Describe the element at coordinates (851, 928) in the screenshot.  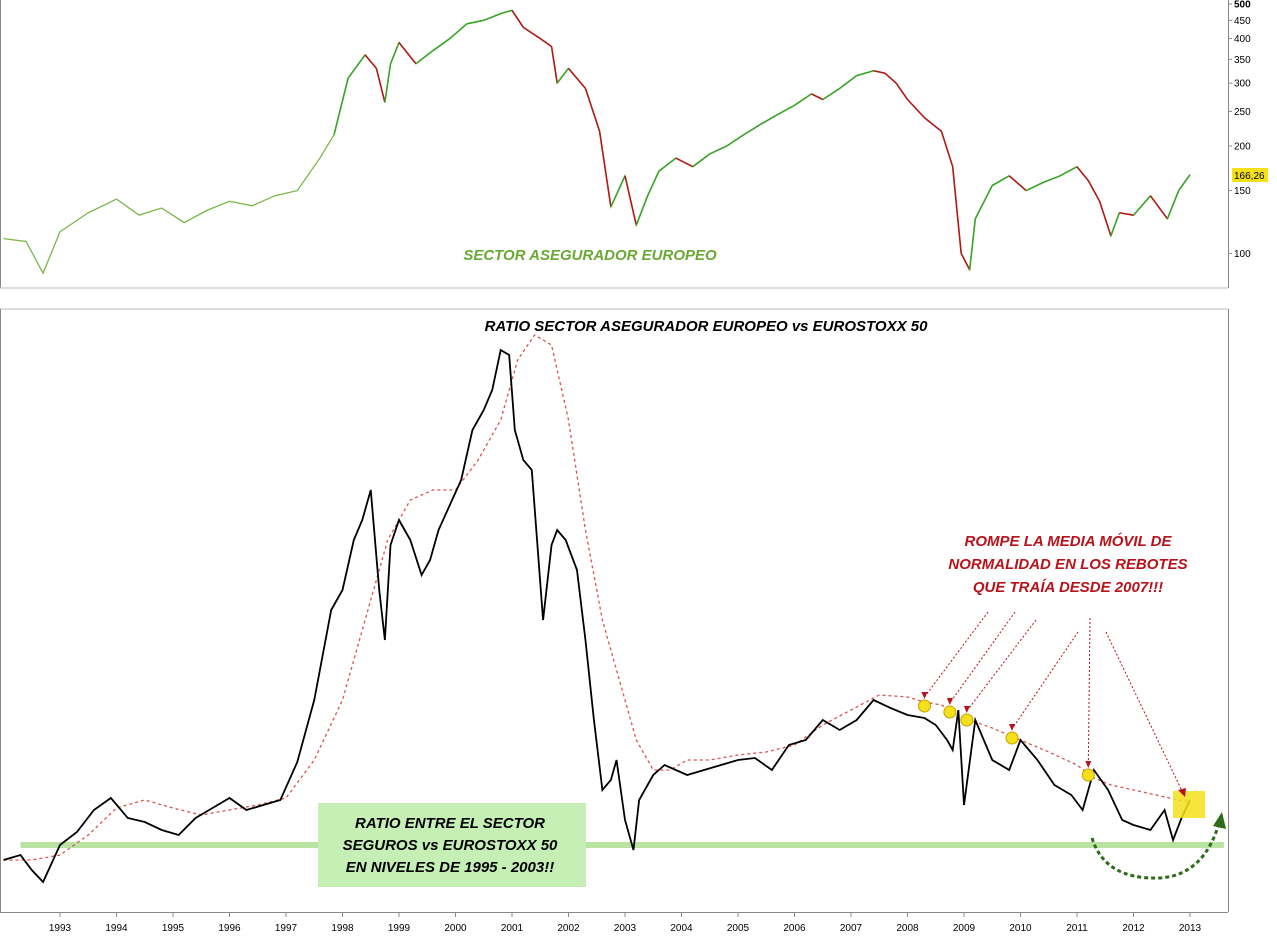
I see `x-tick-label: 2007` at that location.